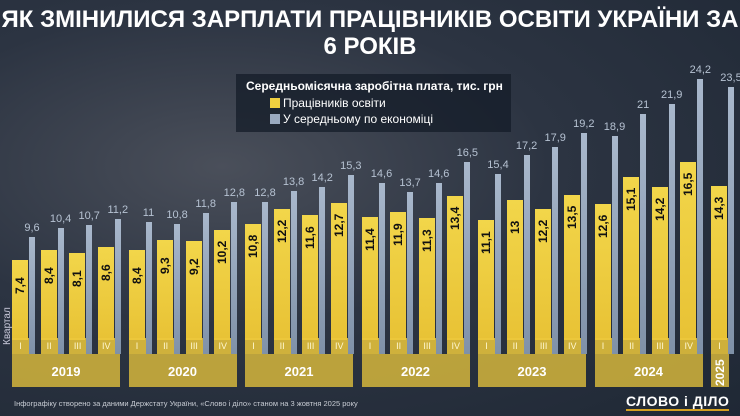 This screenshot has width=740, height=416. I want to click on legend-item-economy: У середньому по економіці, so click(351, 119).